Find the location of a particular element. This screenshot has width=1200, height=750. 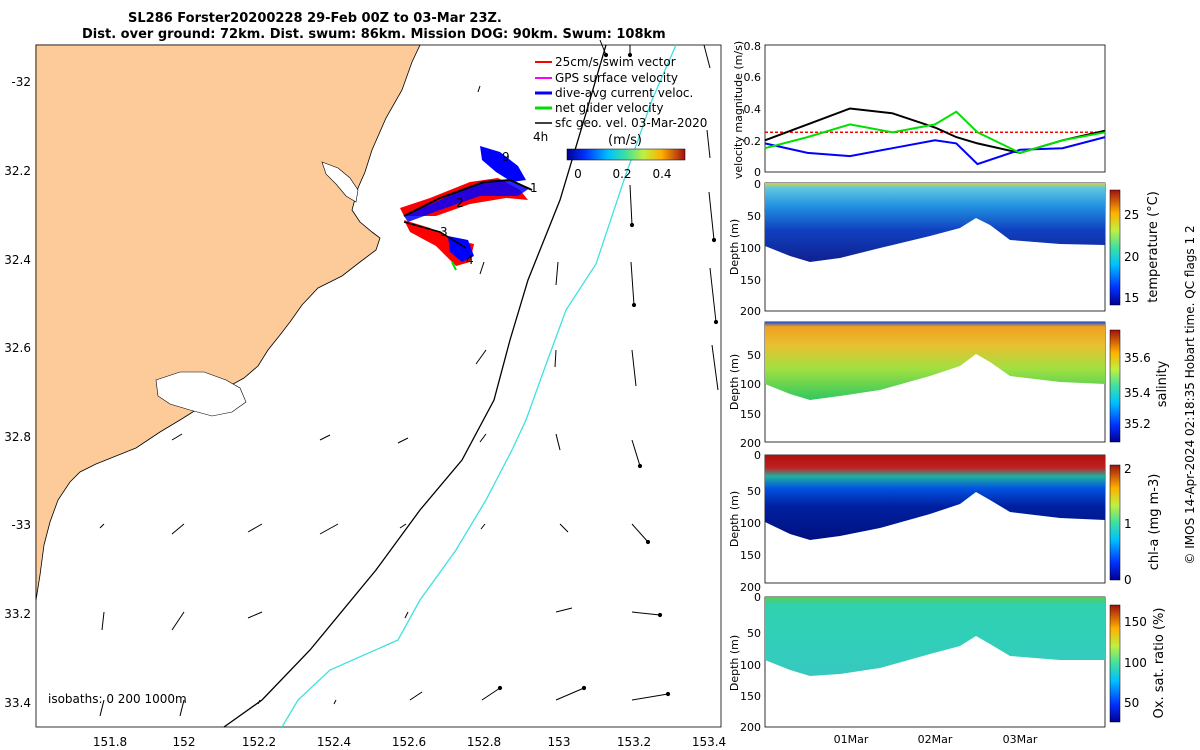

map-y-tick: 33.2 is located at coordinates (17, 614).